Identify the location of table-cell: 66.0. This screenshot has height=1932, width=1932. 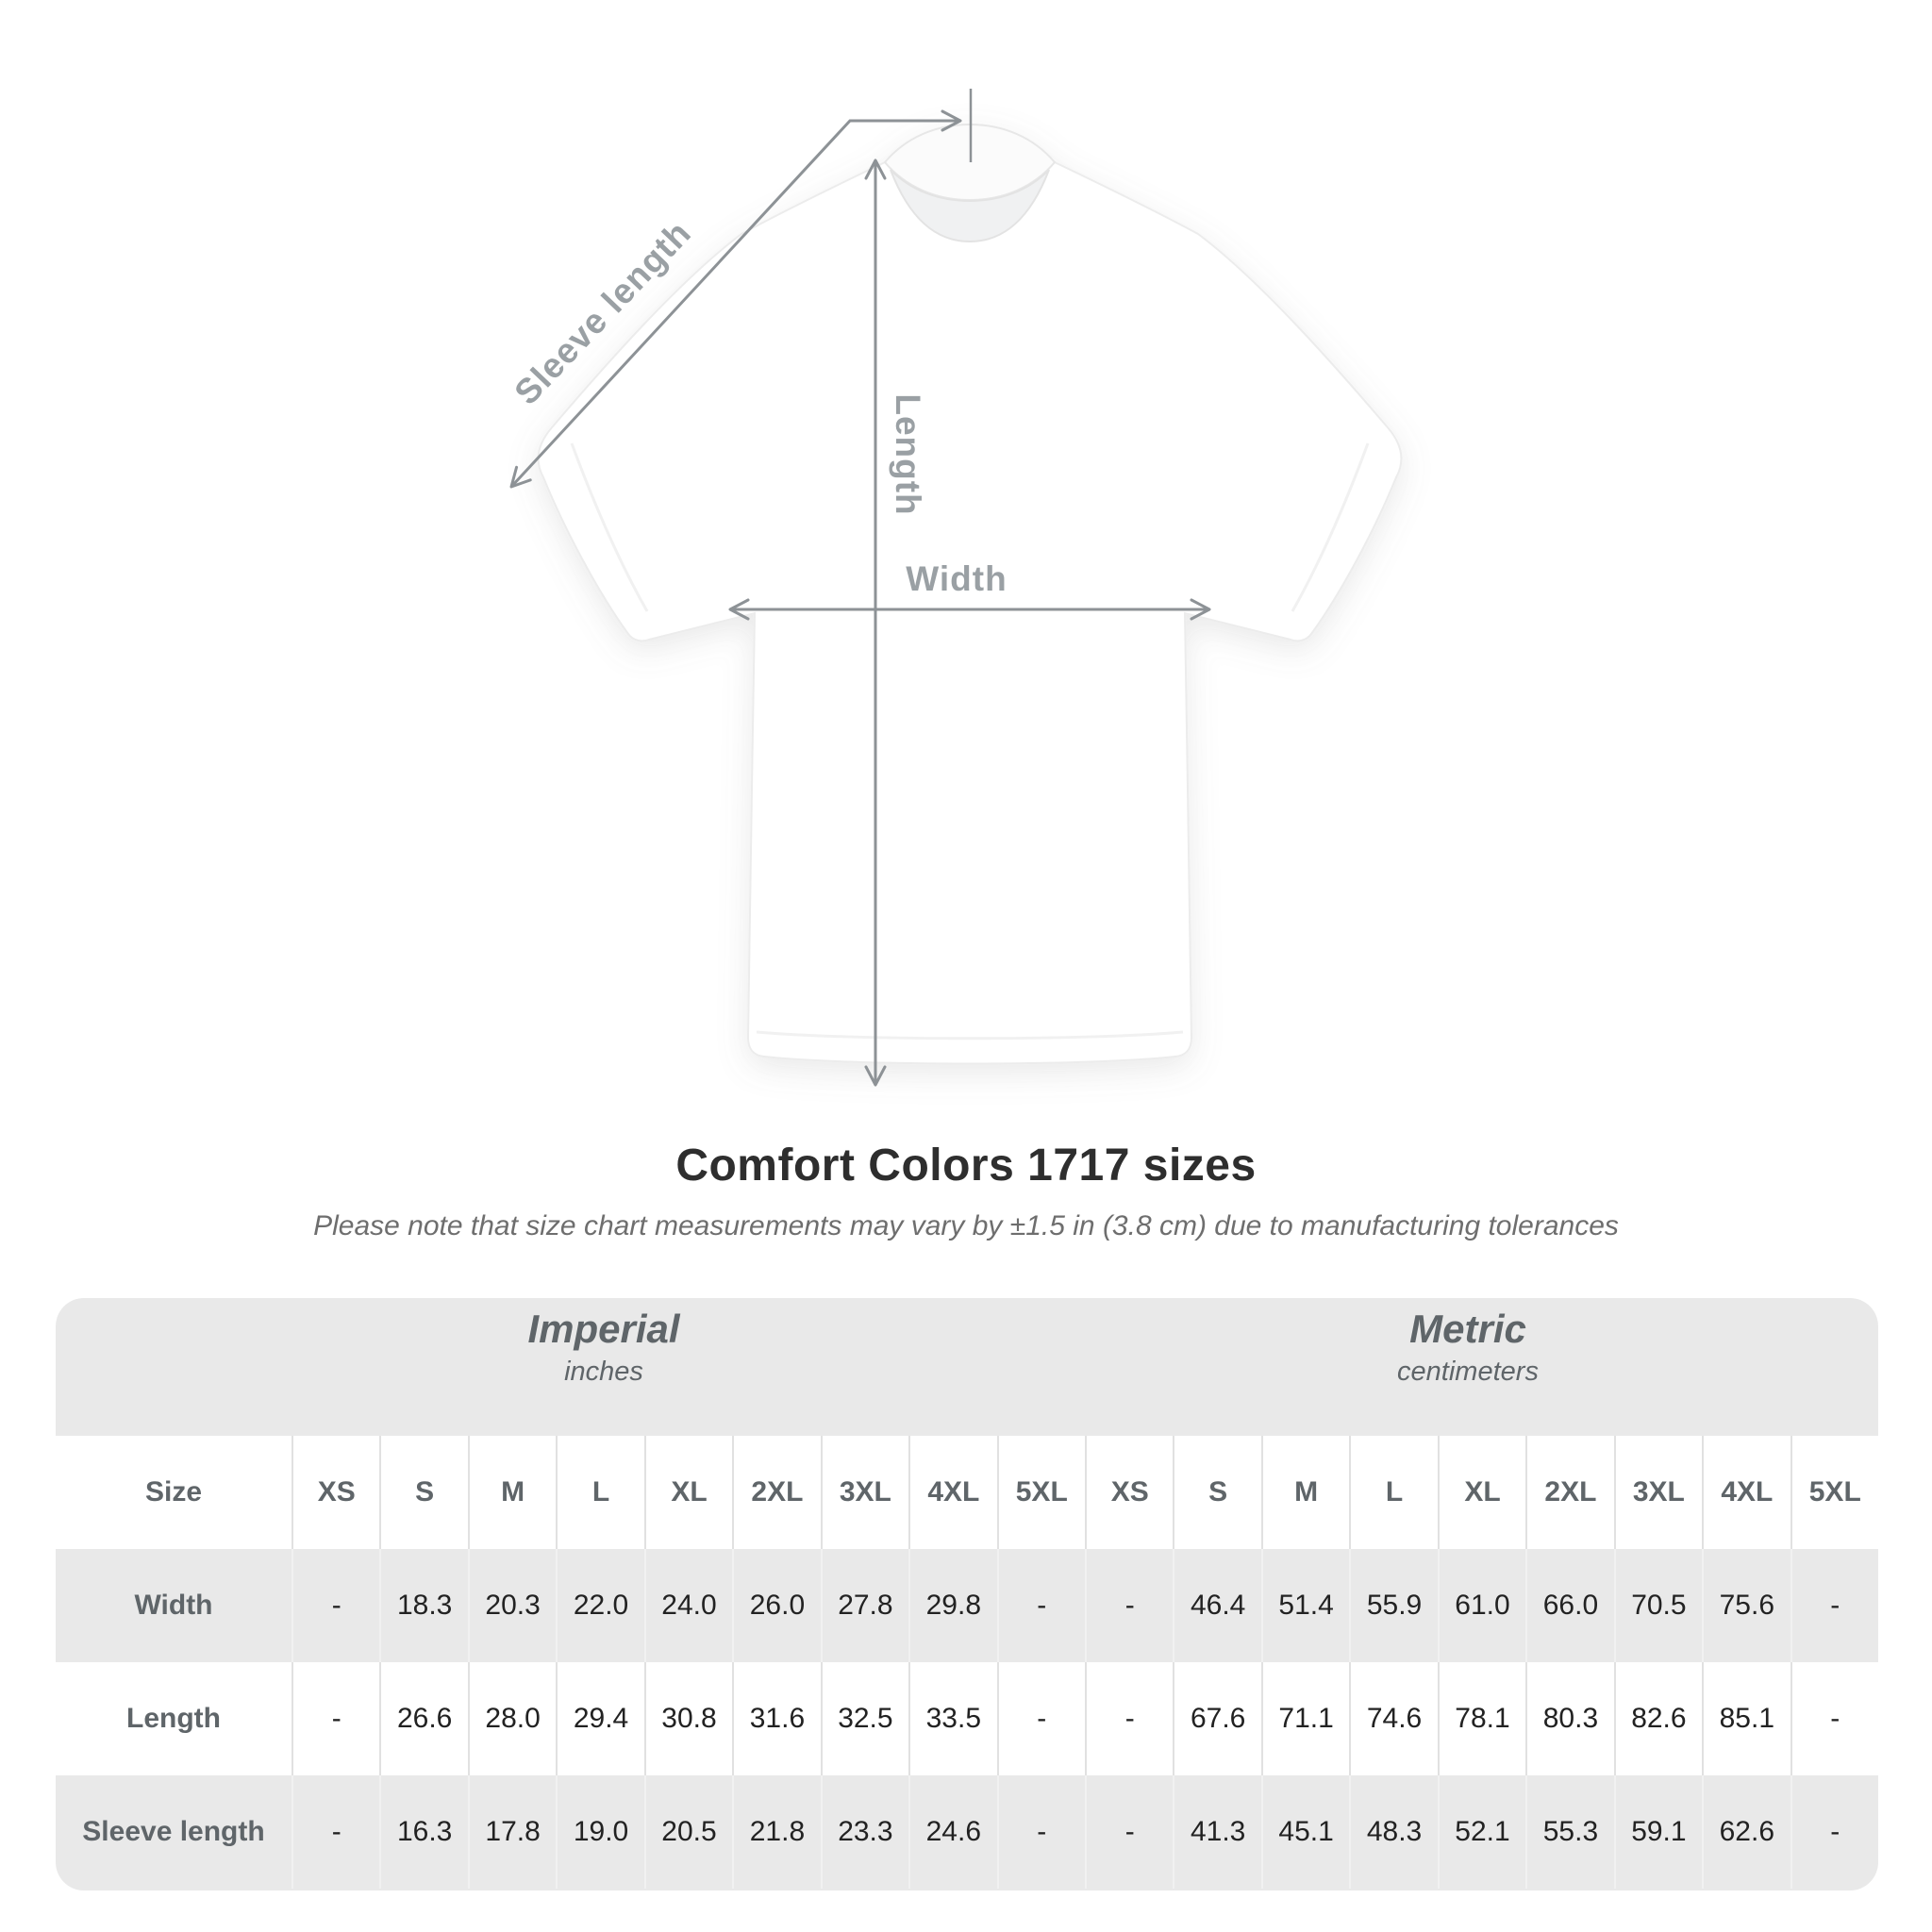
(1569, 1606).